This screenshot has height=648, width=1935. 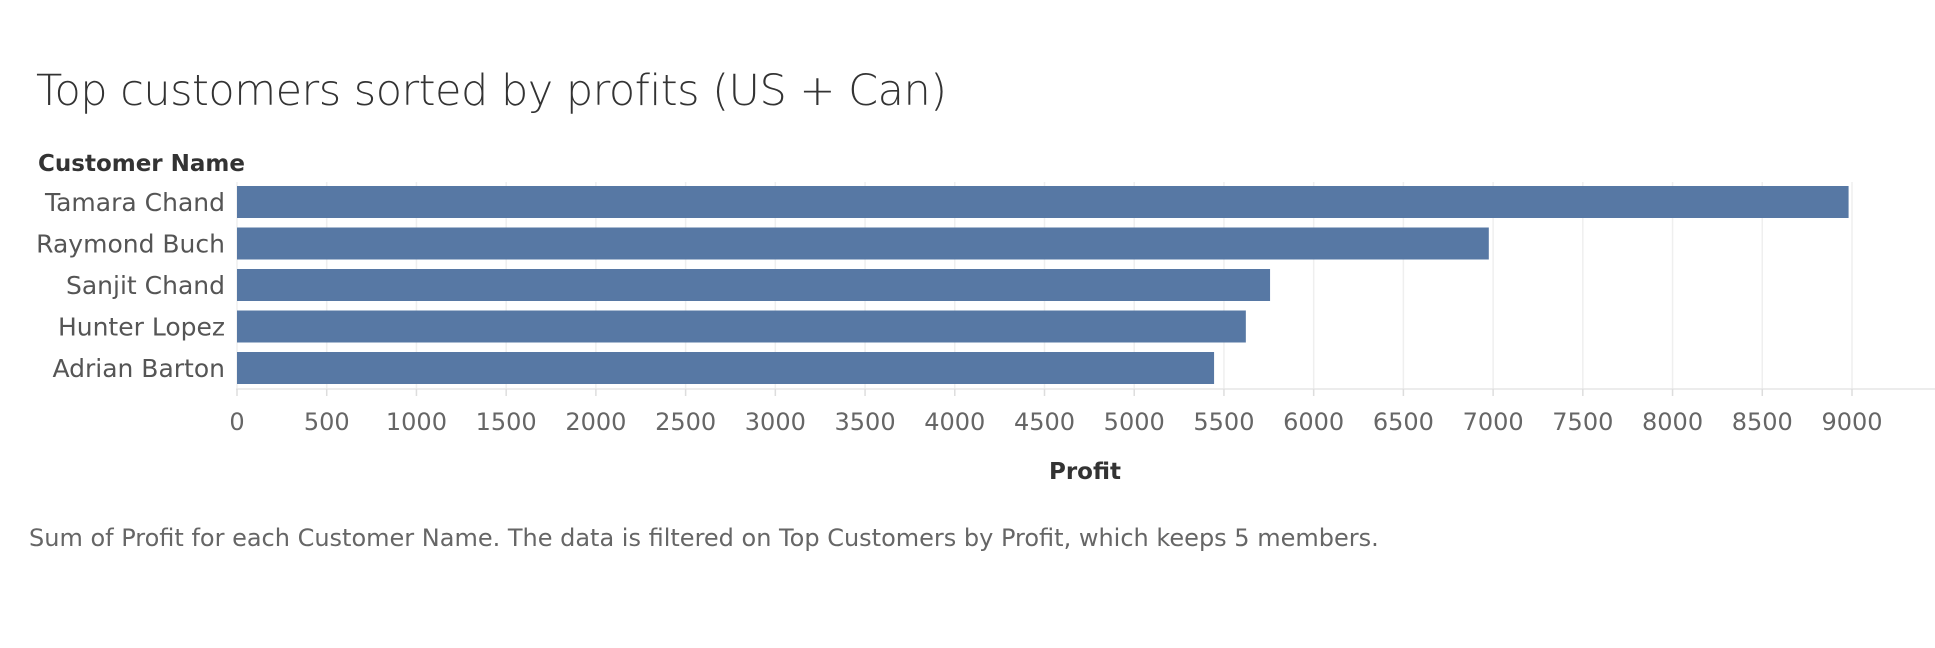 What do you see at coordinates (1044, 422) in the screenshot?
I see `x-tick-label: 4500` at bounding box center [1044, 422].